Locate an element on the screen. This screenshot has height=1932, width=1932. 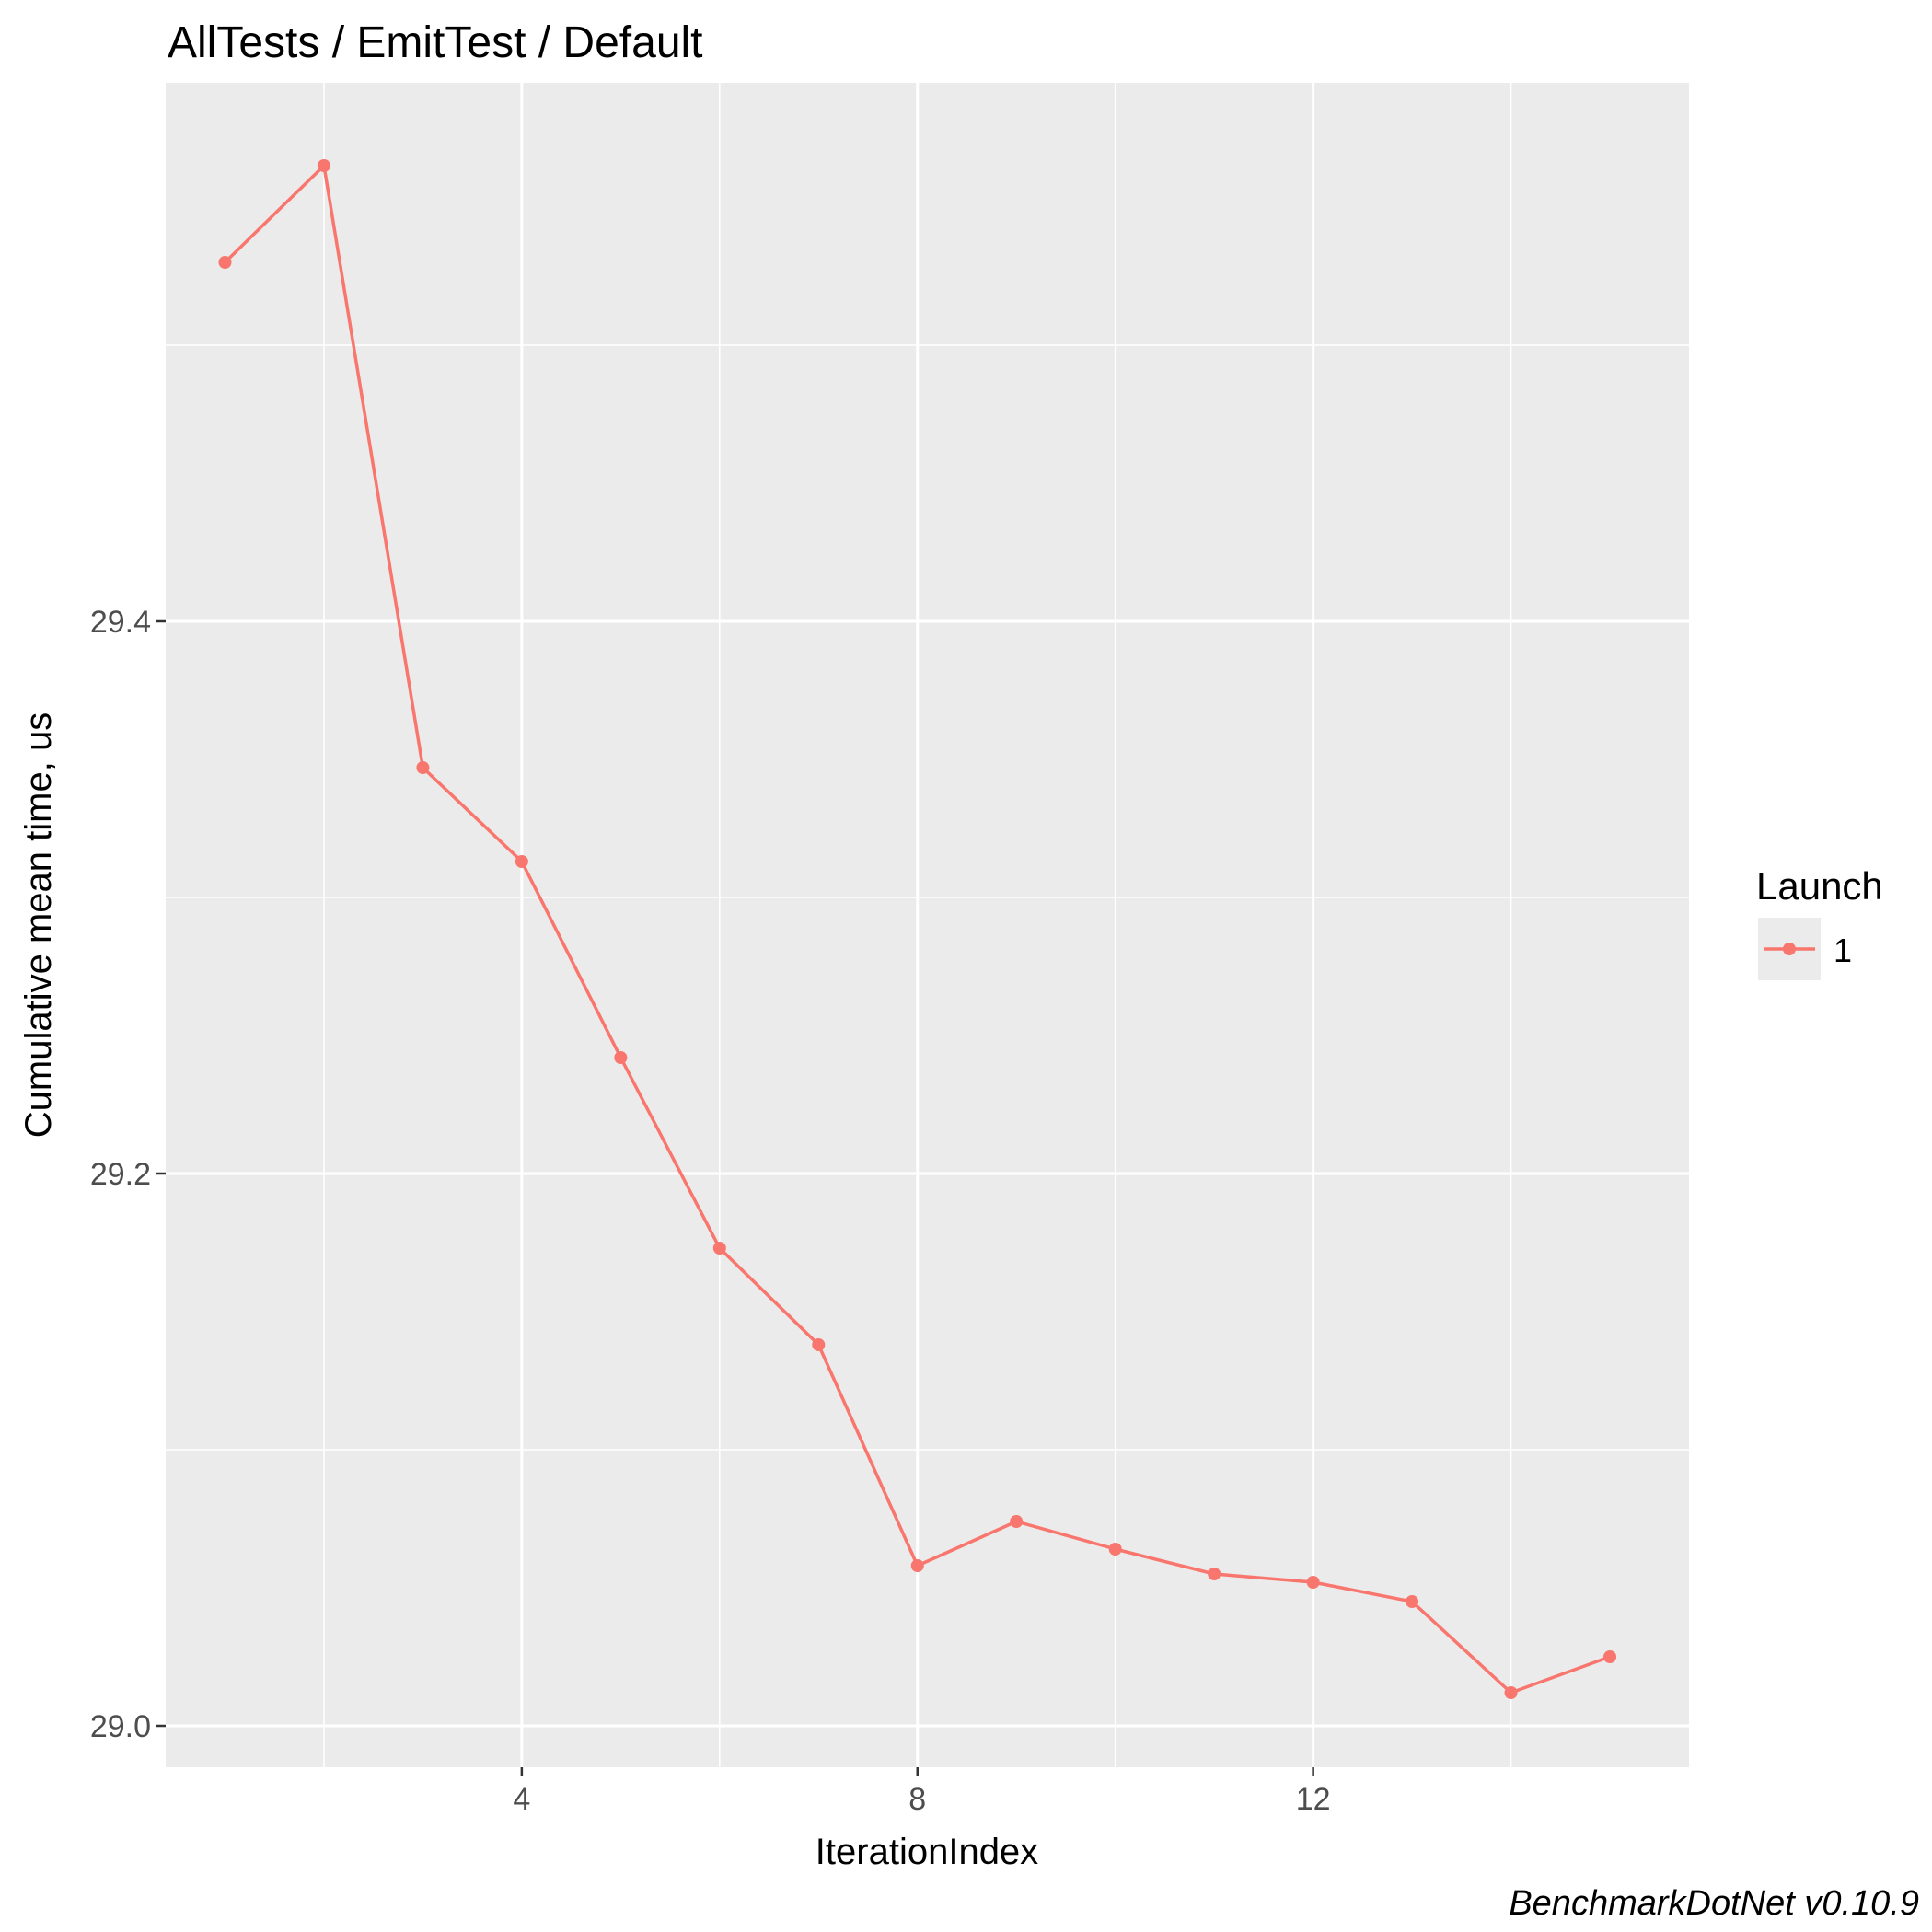
caption: BenchmarkDotNet v0.10.9 is located at coordinates (1714, 1904).